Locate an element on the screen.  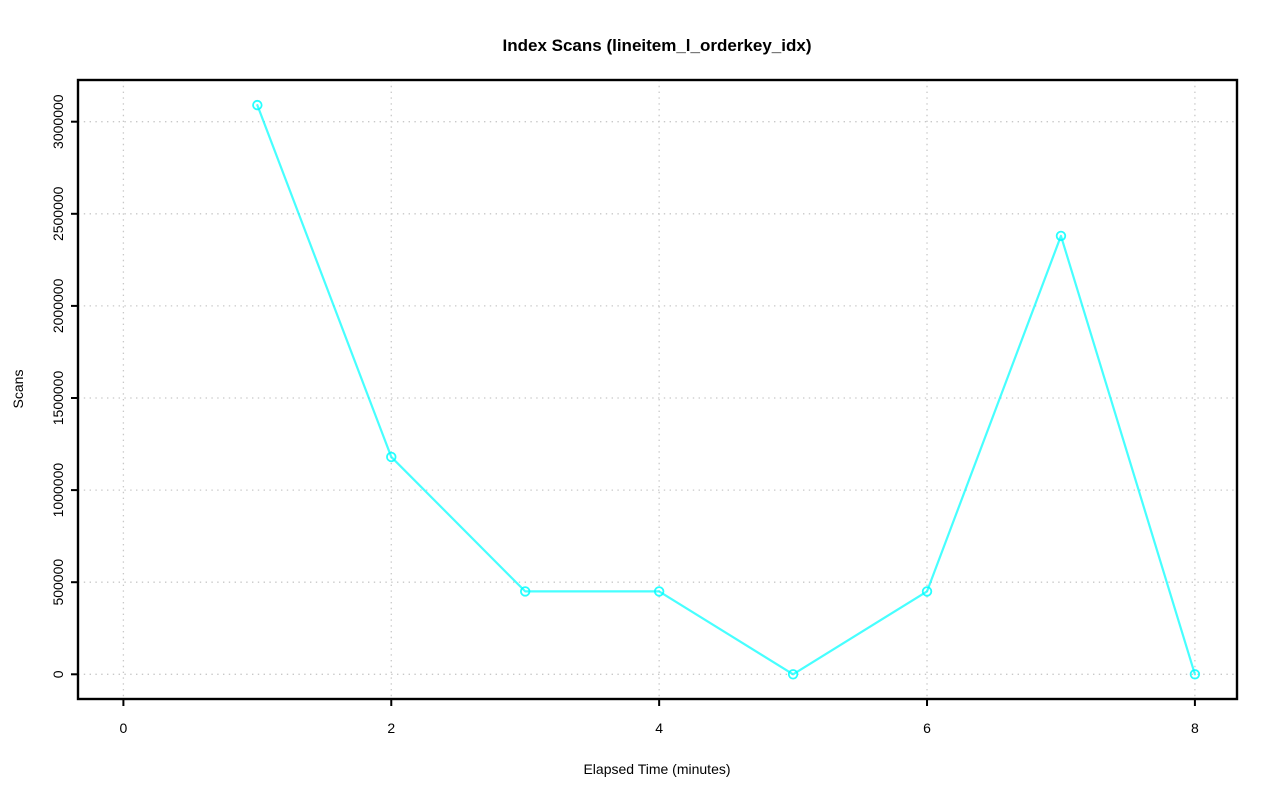
x-tick-label: 0 is located at coordinates (124, 728).